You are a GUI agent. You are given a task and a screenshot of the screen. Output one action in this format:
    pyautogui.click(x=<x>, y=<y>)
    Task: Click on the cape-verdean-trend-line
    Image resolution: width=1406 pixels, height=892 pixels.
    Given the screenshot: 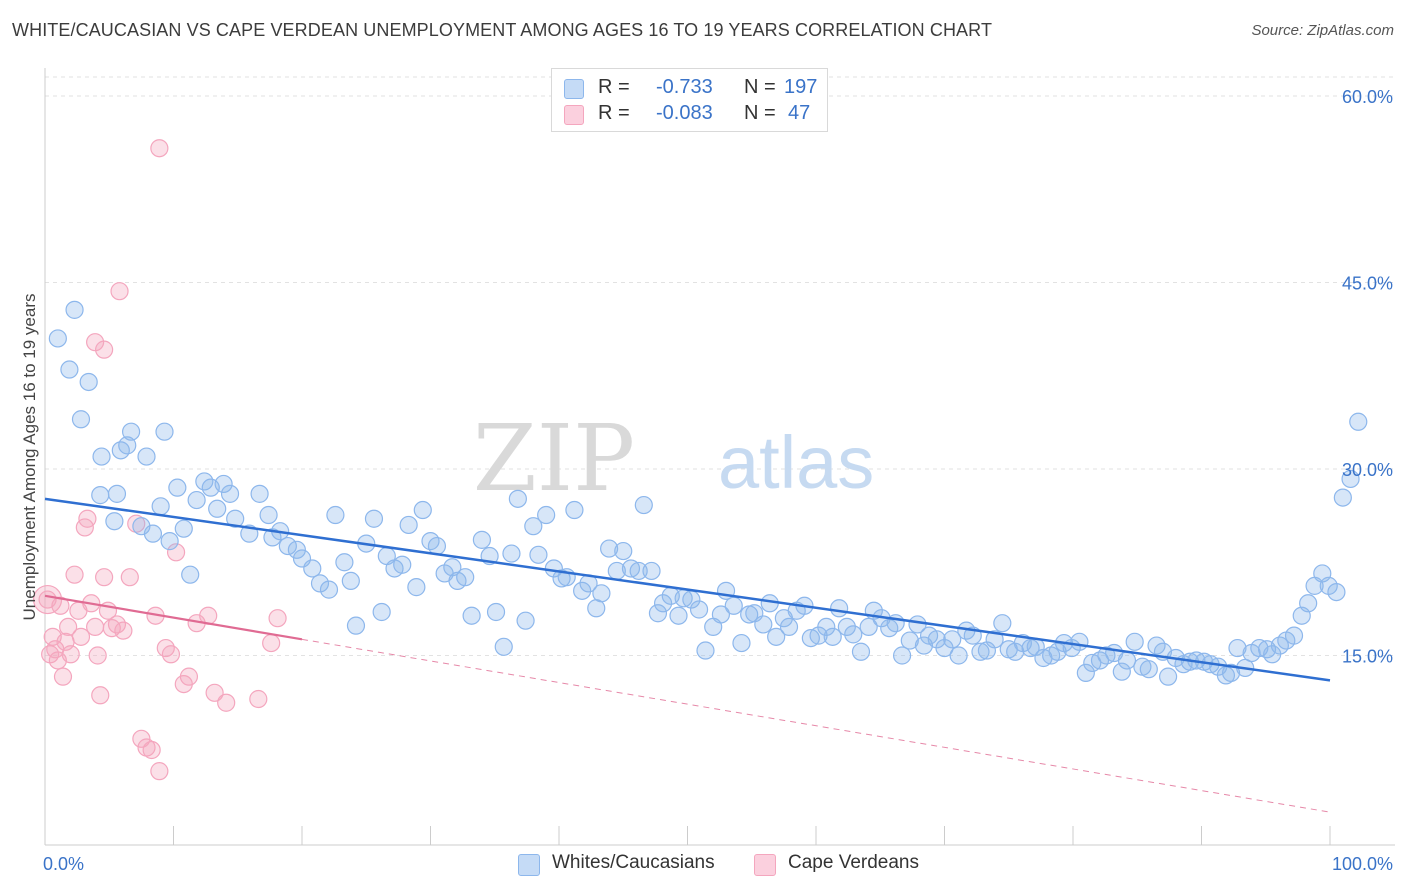 What is the action you would take?
    pyautogui.click(x=173, y=617)
    